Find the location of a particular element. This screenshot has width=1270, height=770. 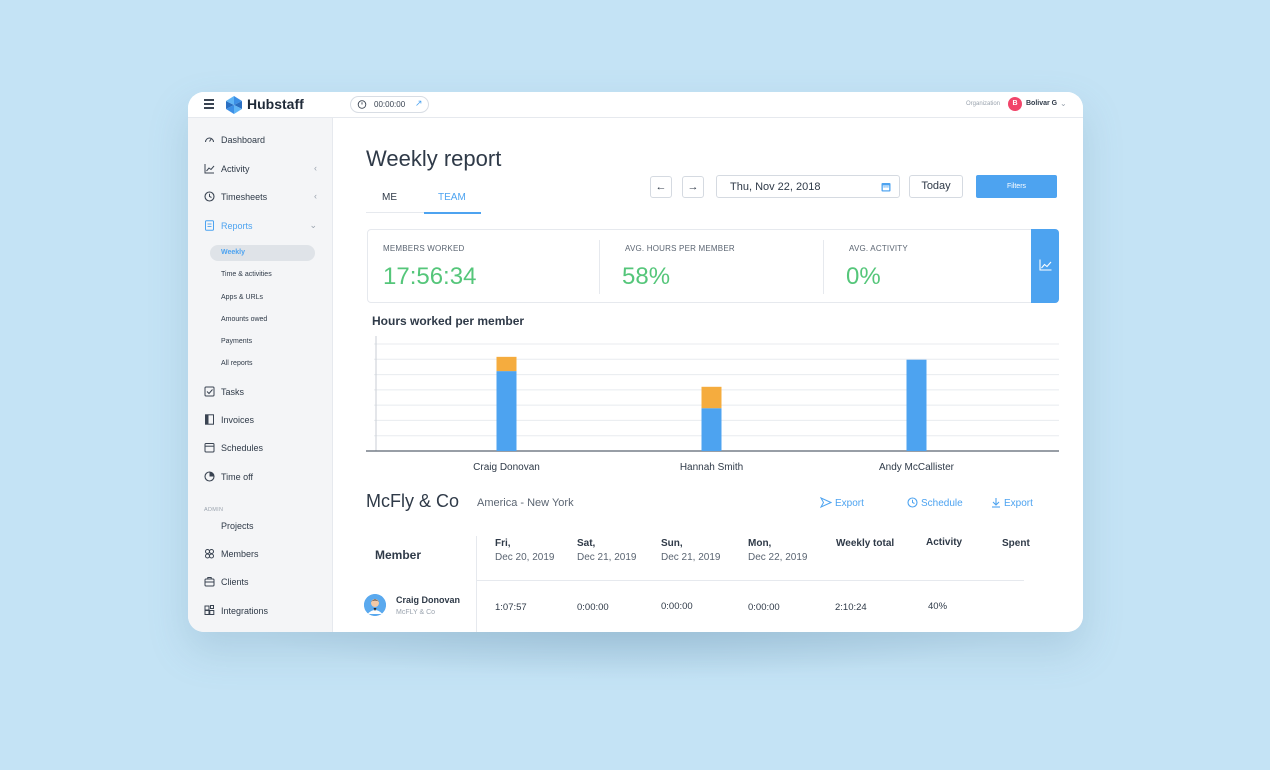

table-cell-total: 2:10:24 is located at coordinates (851, 607).